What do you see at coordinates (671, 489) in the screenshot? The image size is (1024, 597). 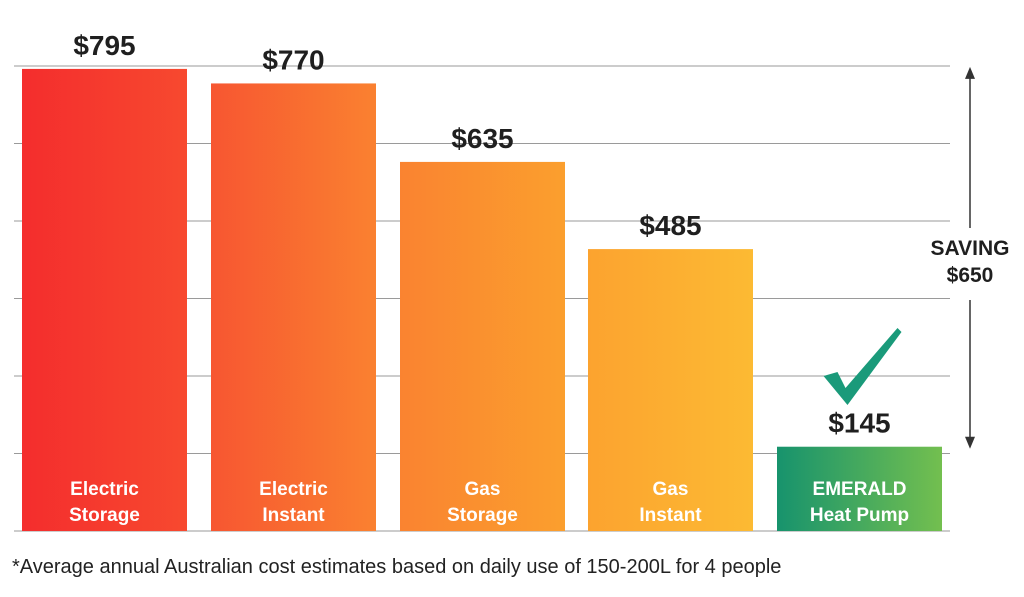 I see `category-label-3-0: Gas` at bounding box center [671, 489].